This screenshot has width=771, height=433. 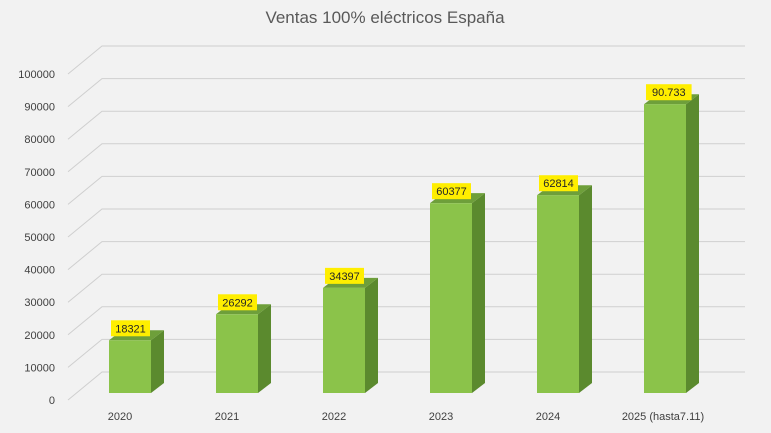 I want to click on data-label: 90.733, so click(x=669, y=92).